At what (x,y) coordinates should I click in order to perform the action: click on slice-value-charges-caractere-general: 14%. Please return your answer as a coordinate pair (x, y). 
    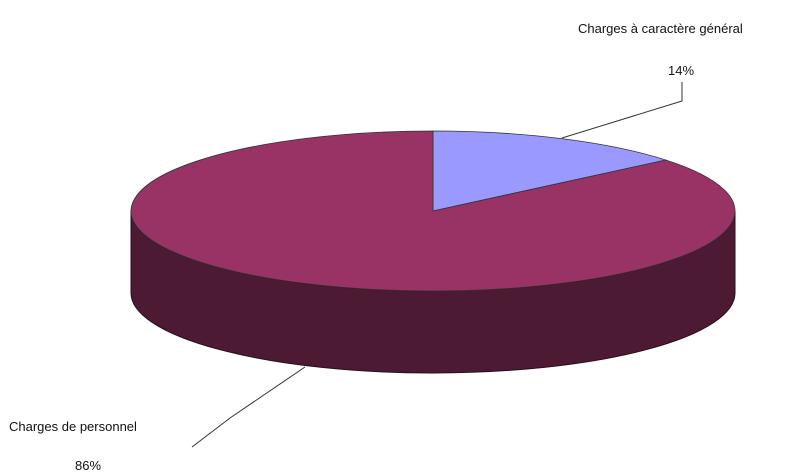
    Looking at the image, I should click on (681, 70).